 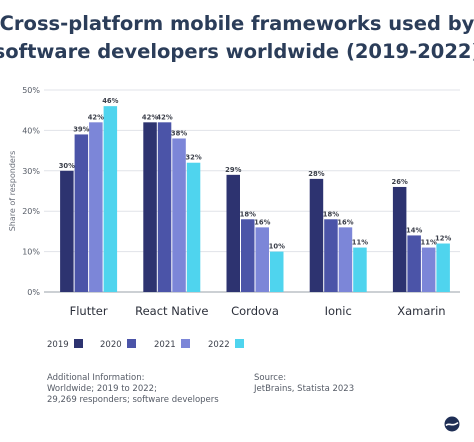 I want to click on legend-swatch-2021, so click(x=185, y=343).